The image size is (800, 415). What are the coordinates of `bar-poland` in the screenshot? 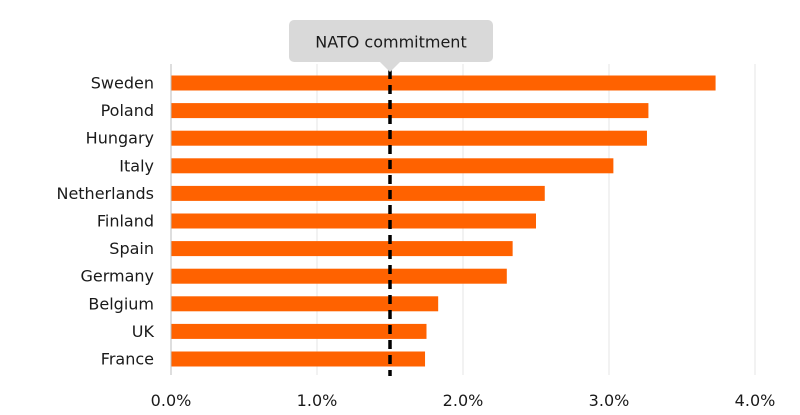 It's located at (410, 111).